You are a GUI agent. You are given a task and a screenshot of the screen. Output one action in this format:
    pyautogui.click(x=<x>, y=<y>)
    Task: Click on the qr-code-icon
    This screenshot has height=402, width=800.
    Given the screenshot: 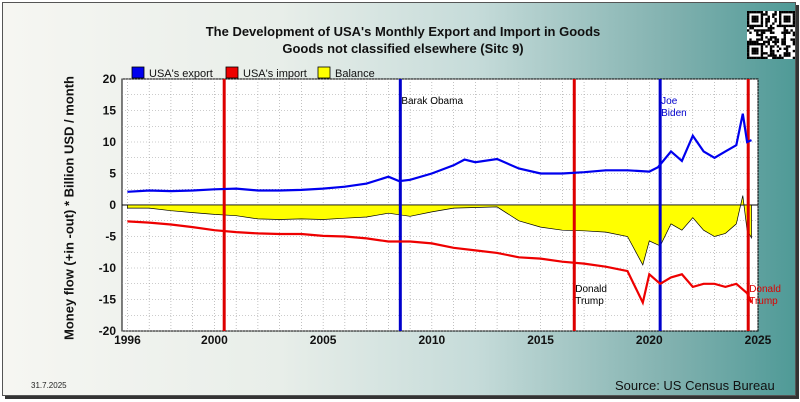 What is the action you would take?
    pyautogui.click(x=771, y=35)
    